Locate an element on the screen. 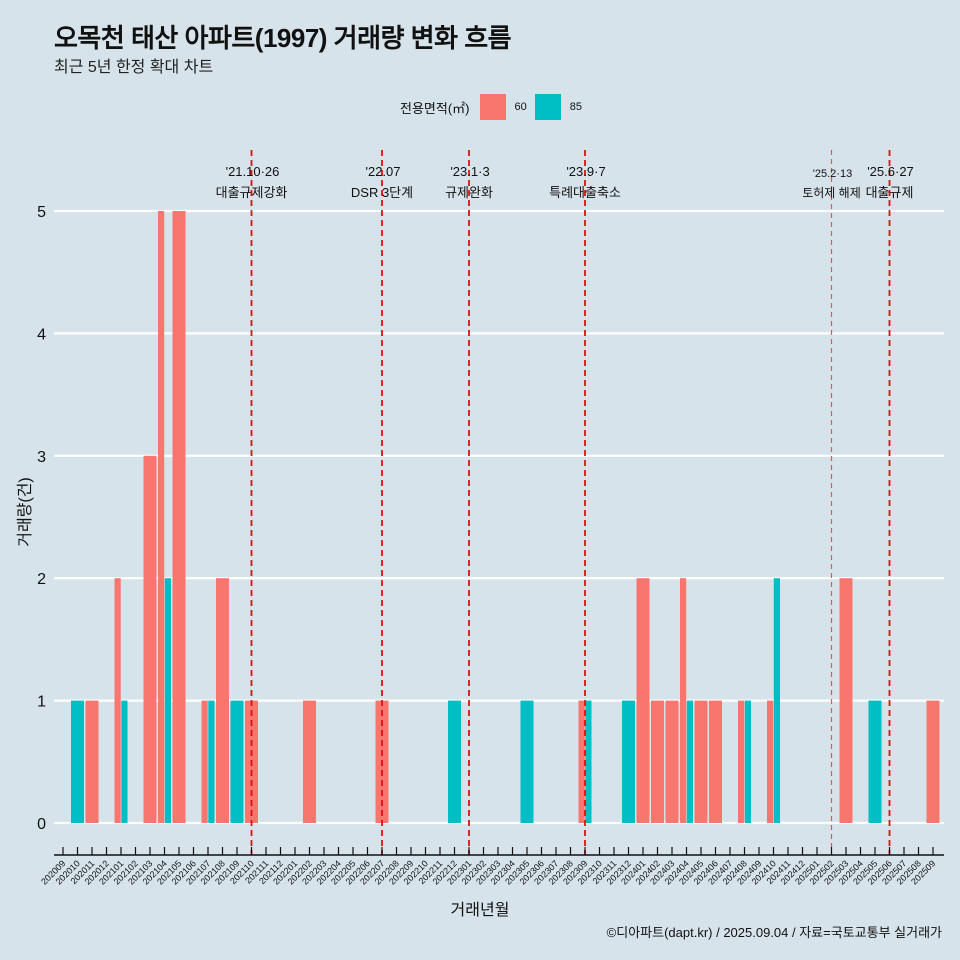  x-axis-label: 거래년월 is located at coordinates (480, 910).